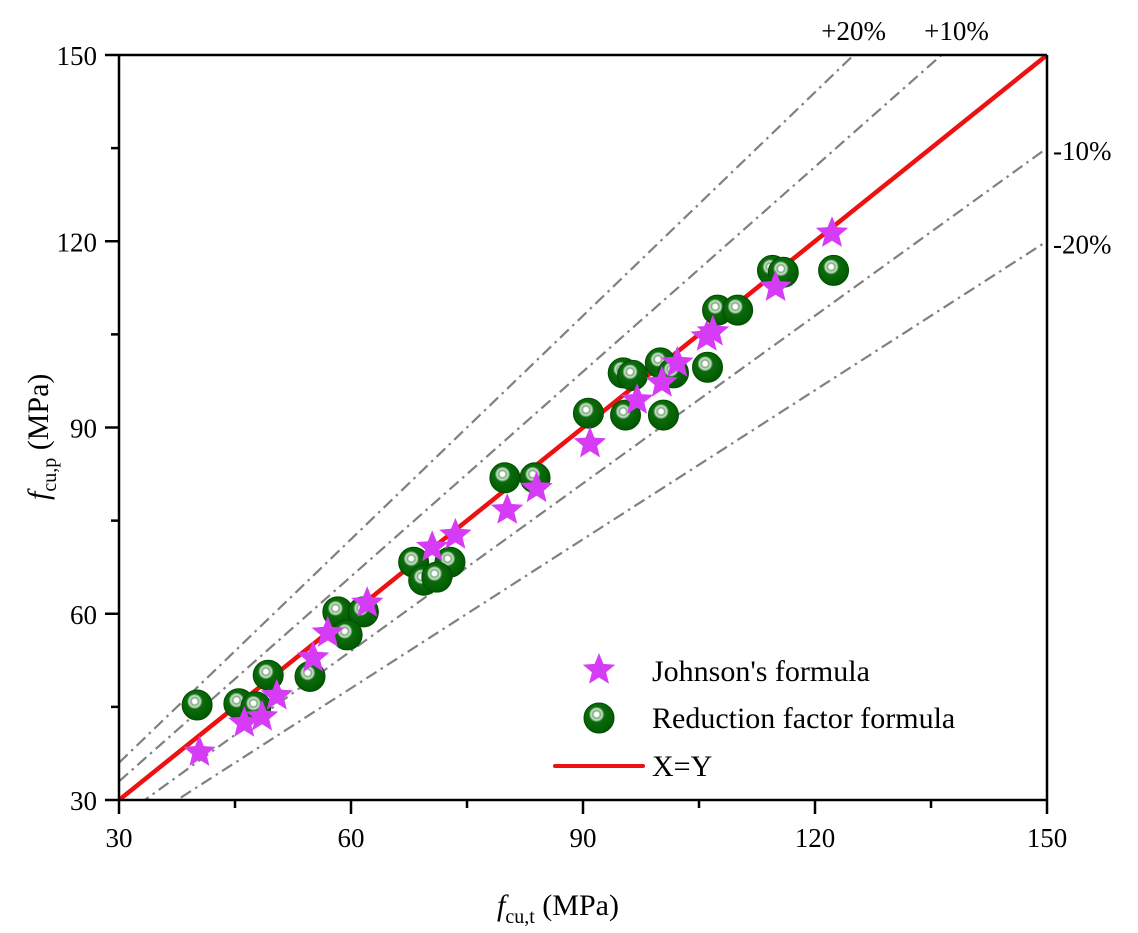 The image size is (1138, 933). I want to click on x-axis-title: fcu,t (MPa), so click(558, 908).